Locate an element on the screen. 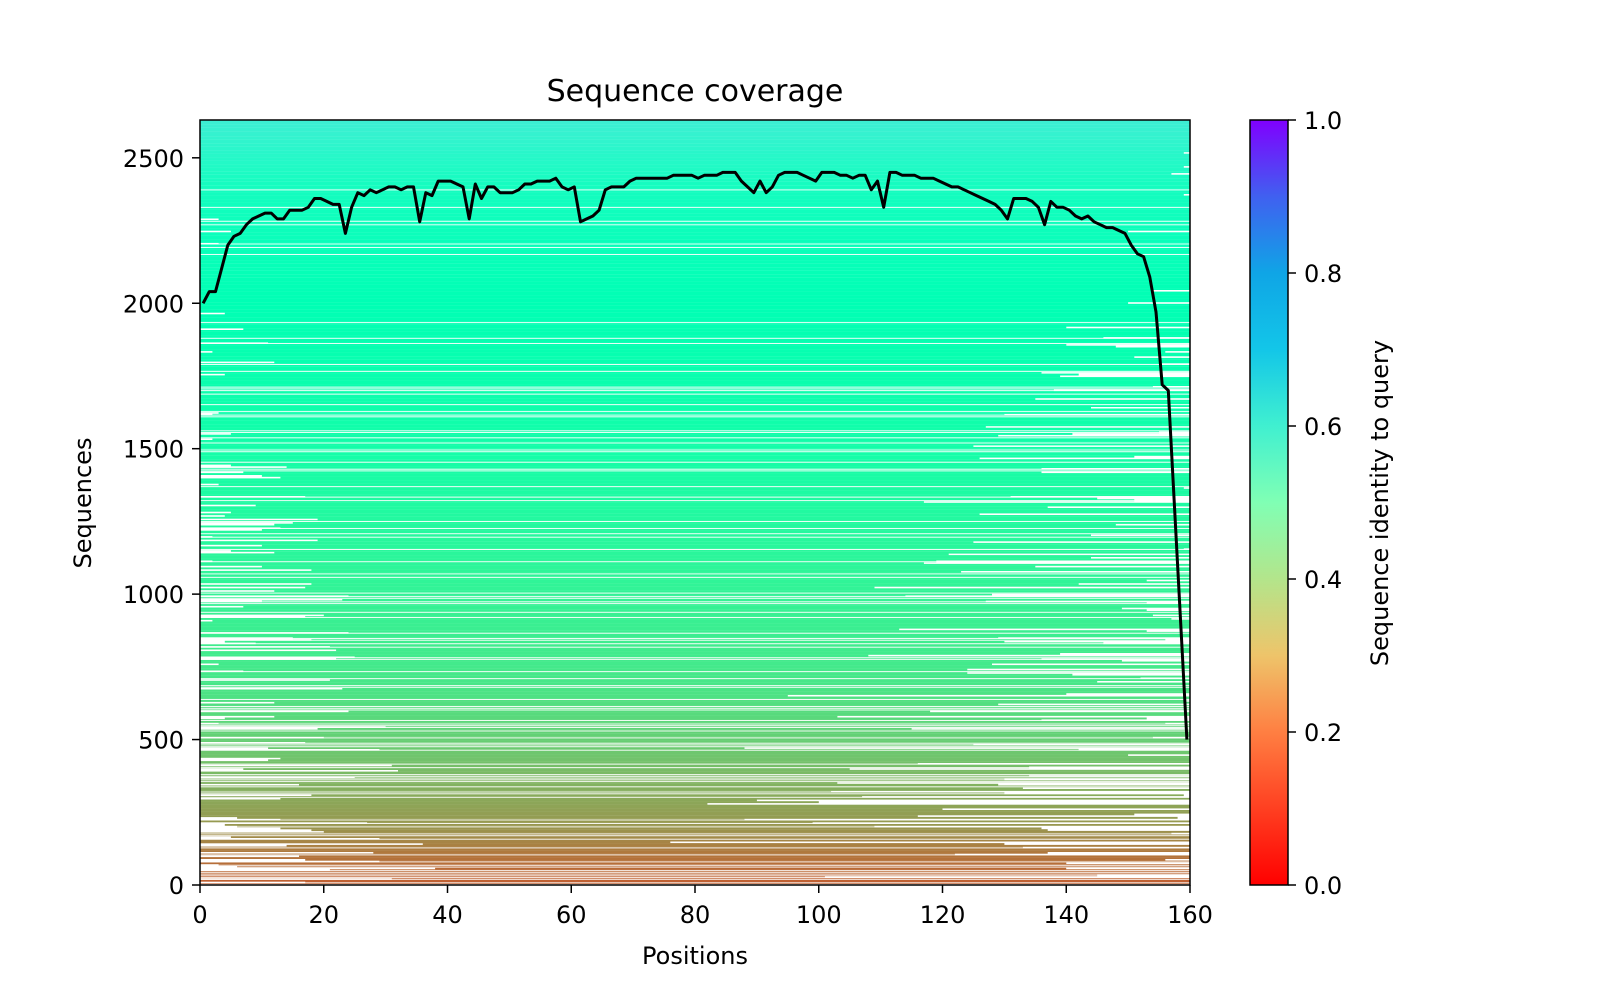  colorbar-ticks: 0.0 0.2 0.4 0.6 0.8 1.0 is located at coordinates (1315, 503).